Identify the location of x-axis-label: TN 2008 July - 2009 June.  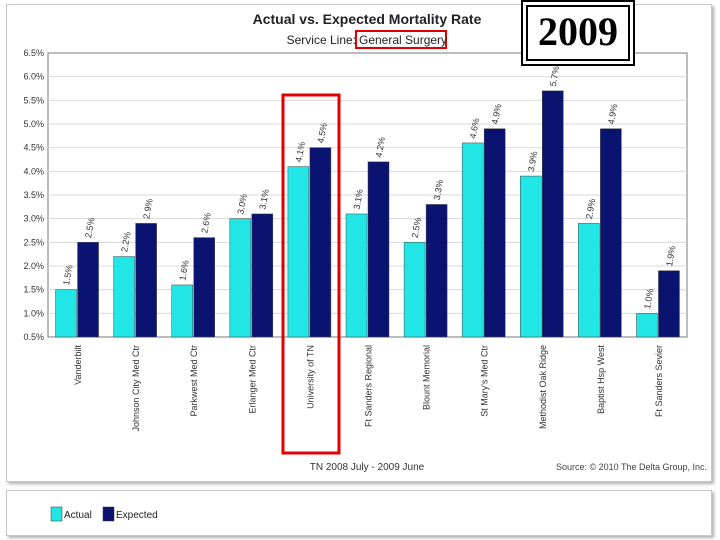
(367, 467).